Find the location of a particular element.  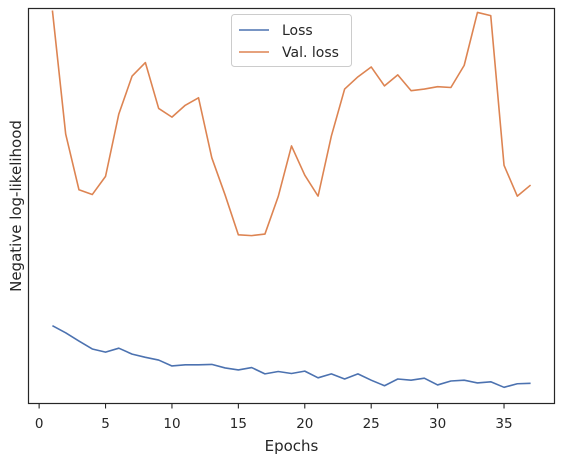

legend: Loss Val. loss is located at coordinates (291, 40).